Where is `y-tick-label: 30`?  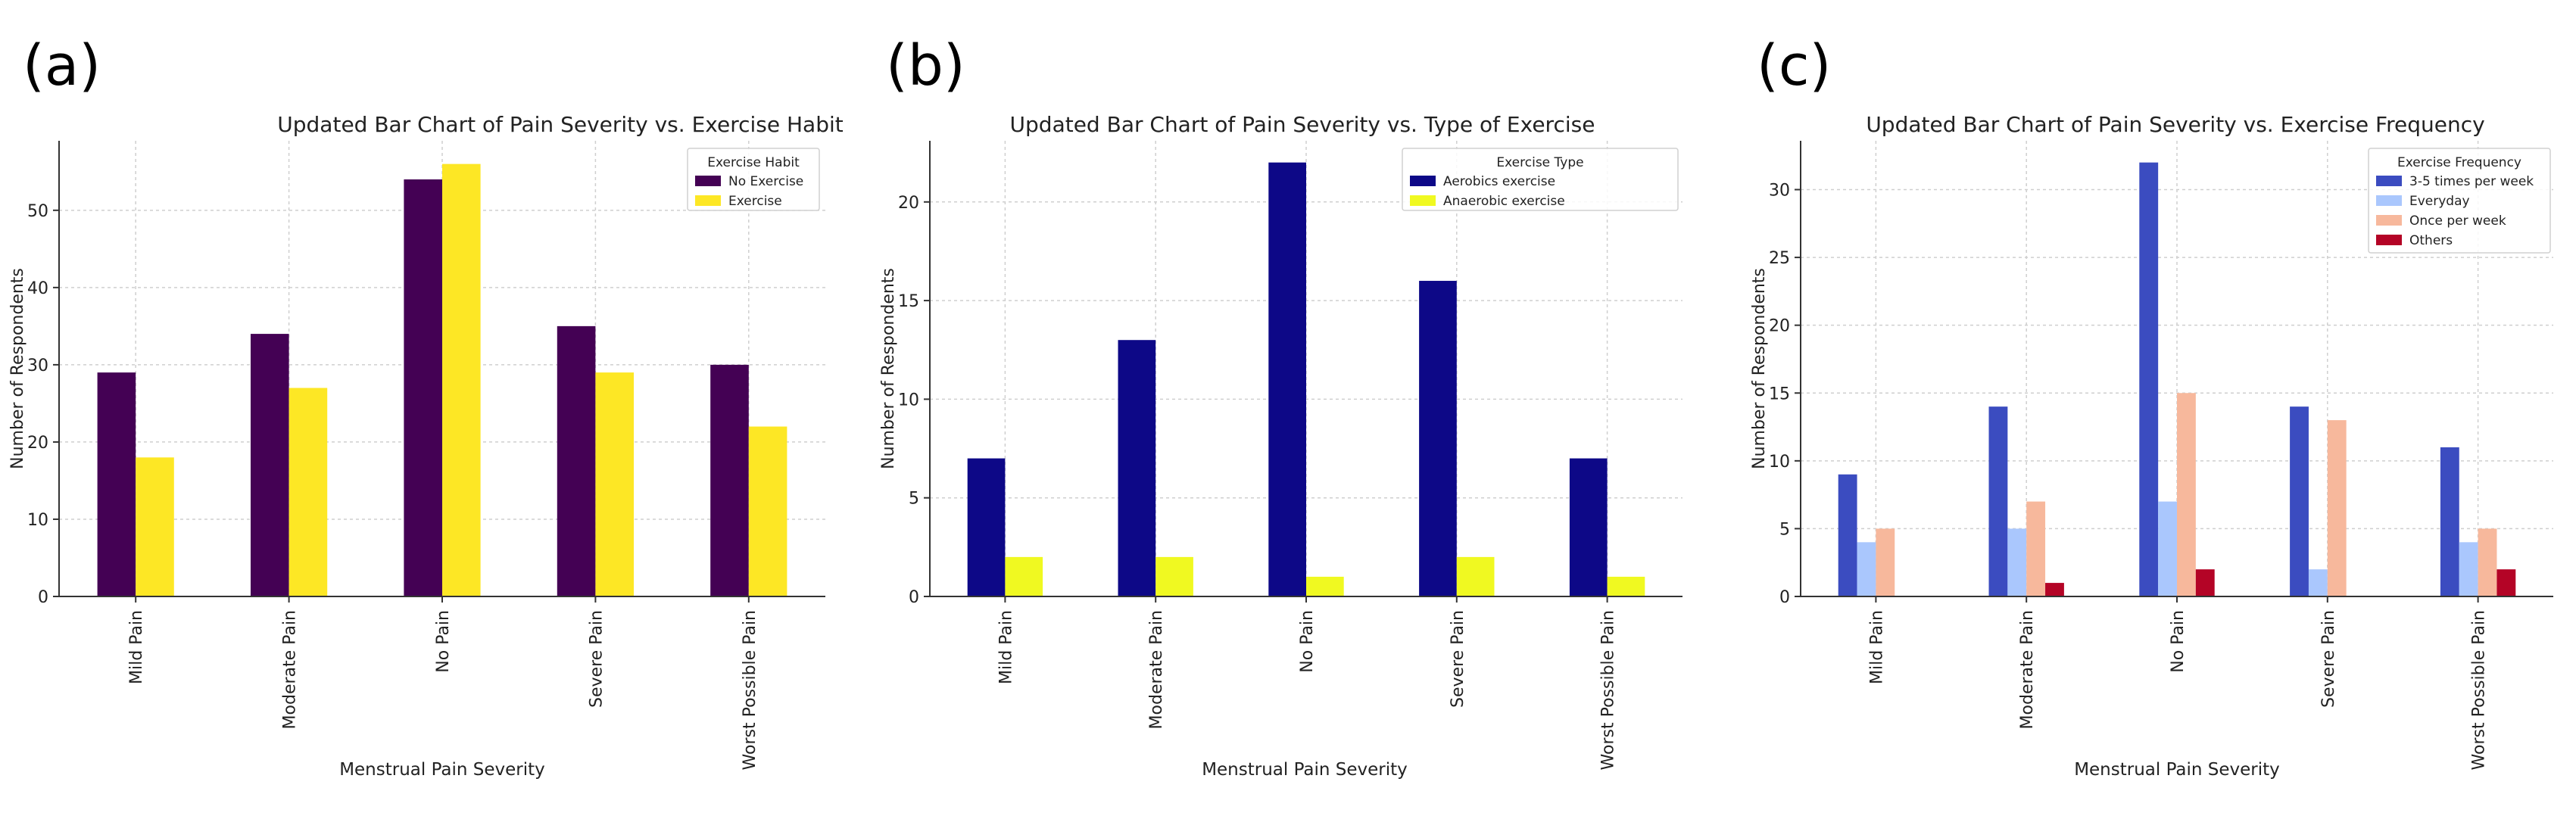
y-tick-label: 30 is located at coordinates (37, 366).